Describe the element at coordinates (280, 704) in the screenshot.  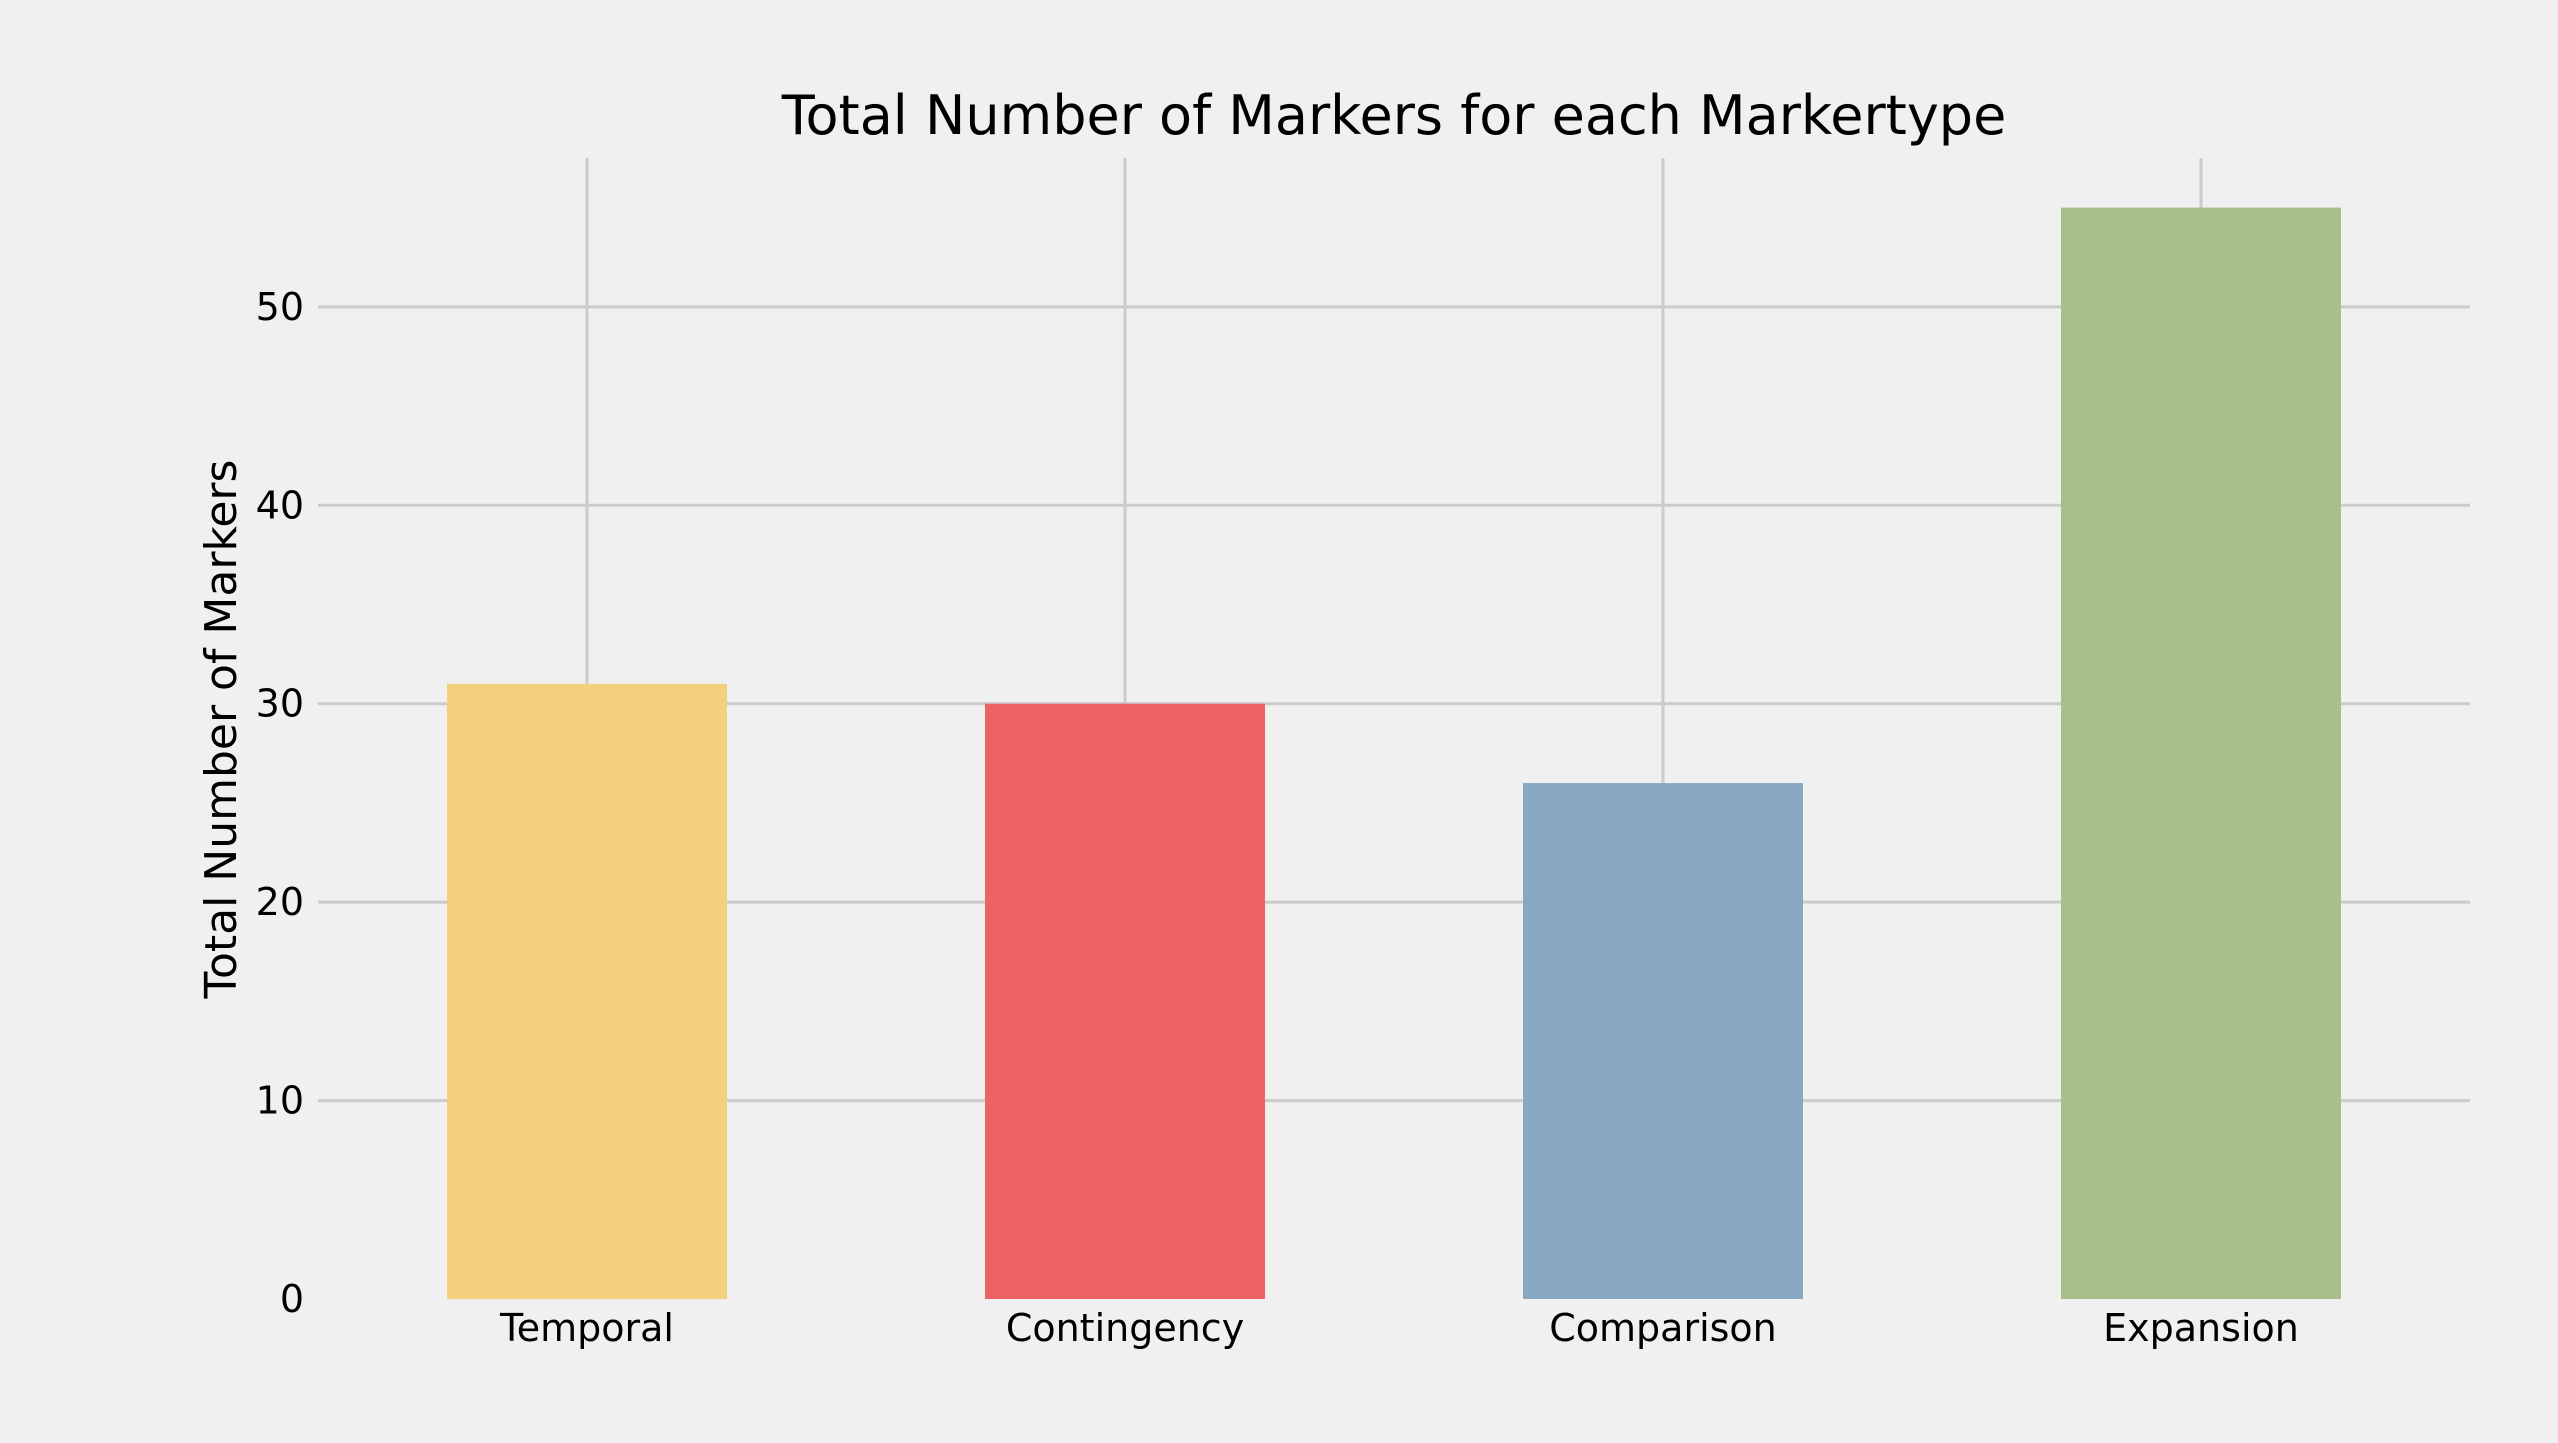
I see `y-tick-label: 30` at that location.